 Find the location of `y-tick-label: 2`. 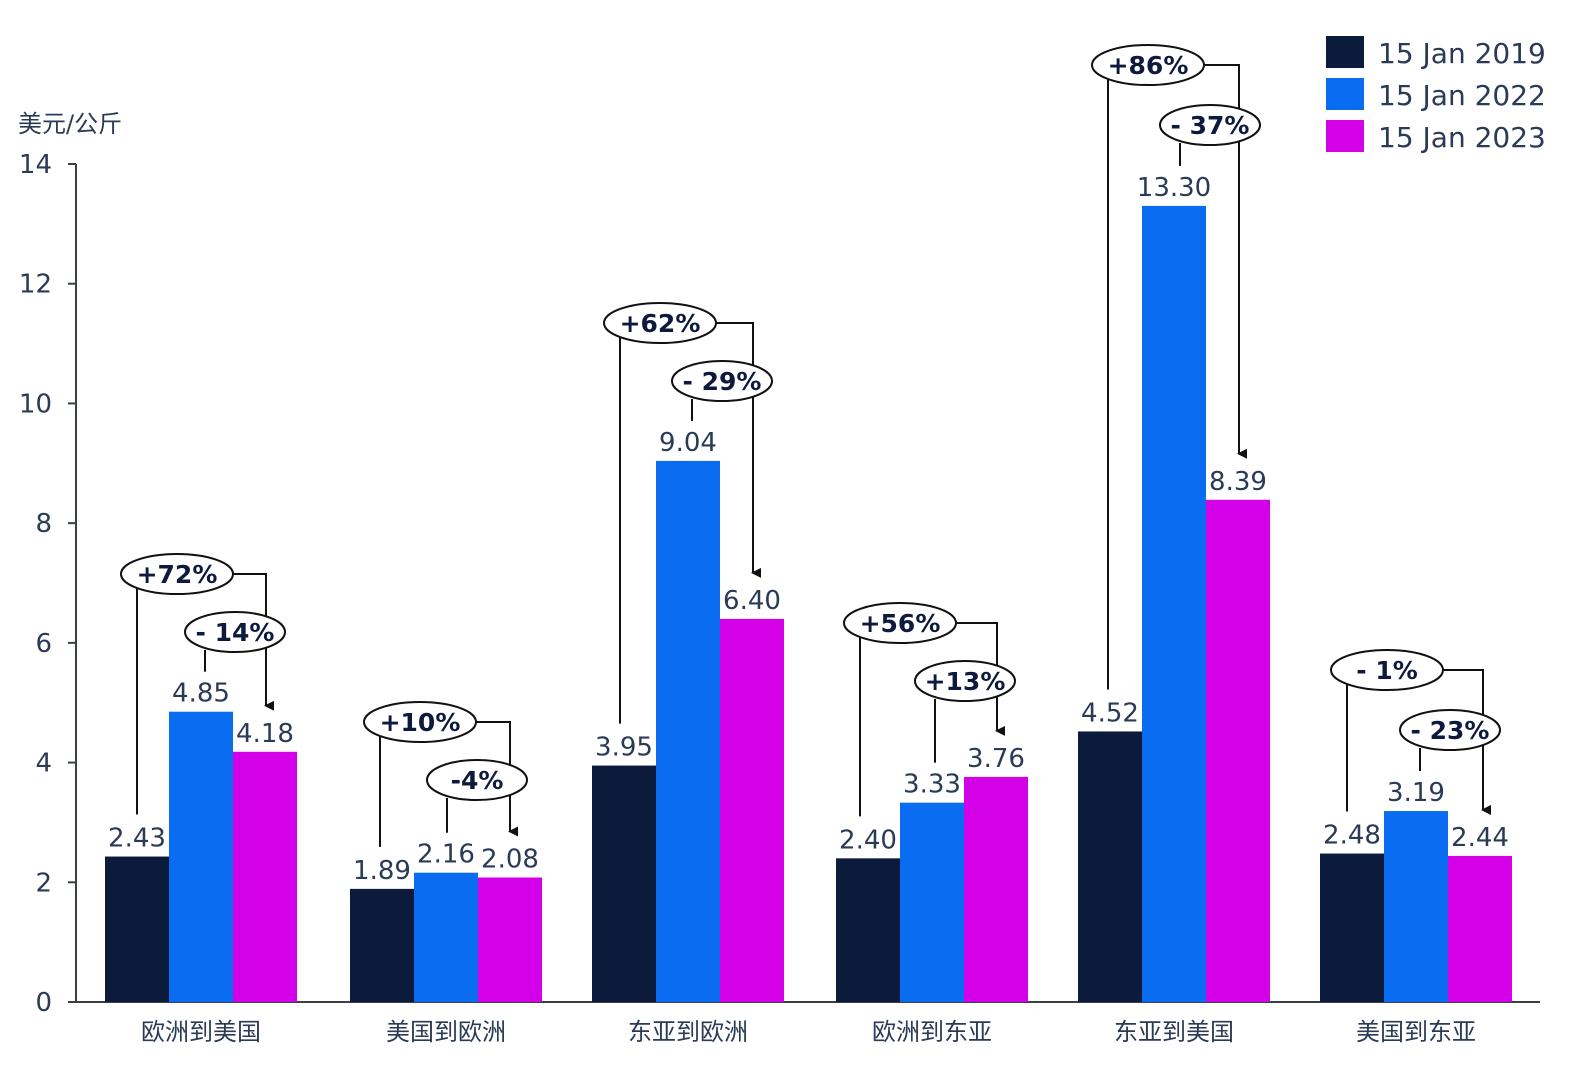

y-tick-label: 2 is located at coordinates (43, 883).